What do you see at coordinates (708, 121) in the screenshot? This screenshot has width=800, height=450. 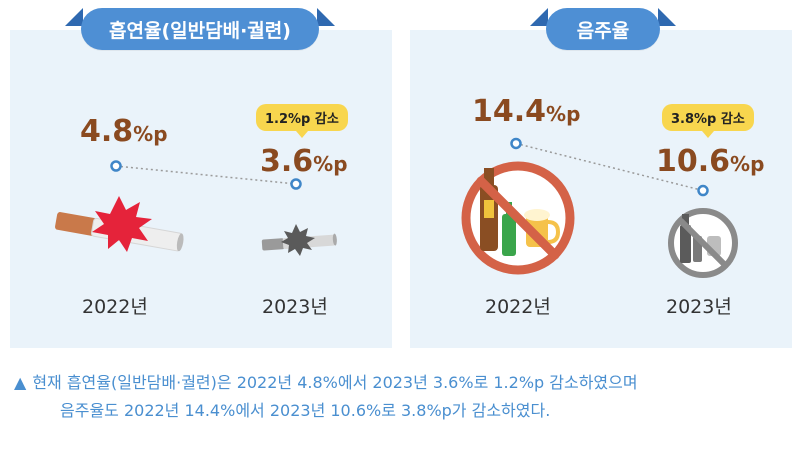 I see `drinking-change-badge: 3.8%p 감소` at bounding box center [708, 121].